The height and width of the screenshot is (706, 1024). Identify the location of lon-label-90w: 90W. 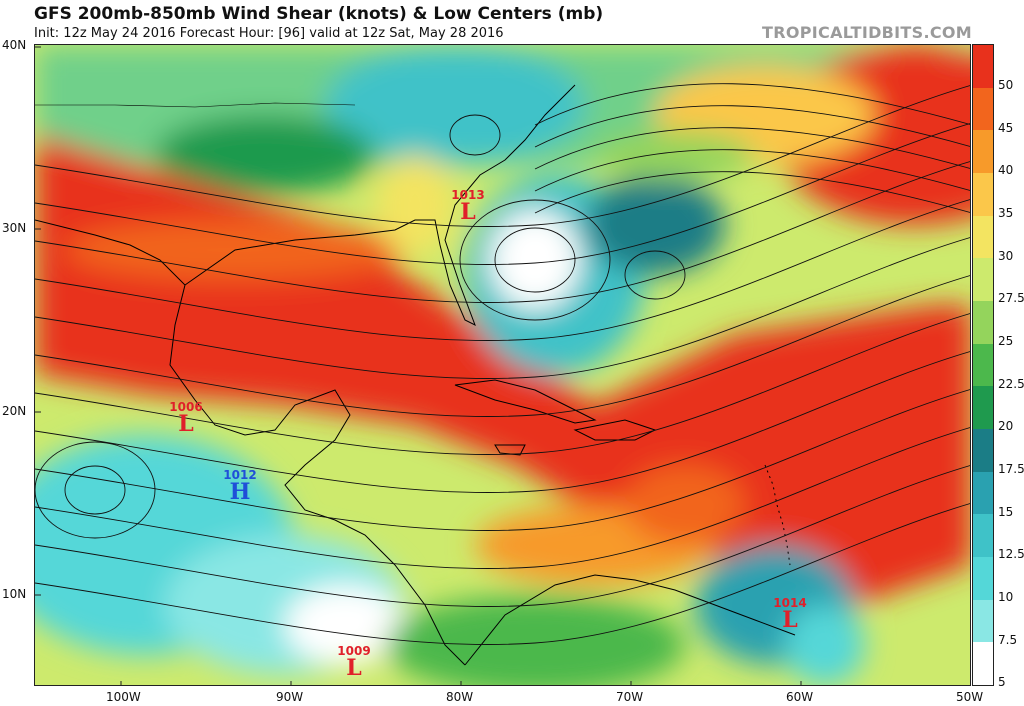
(290, 697).